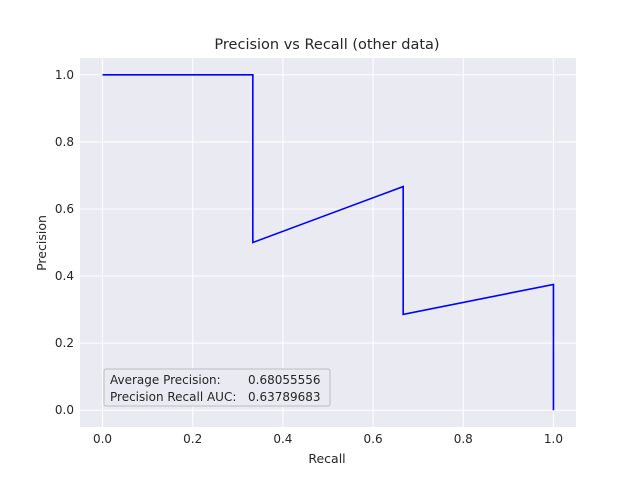  Describe the element at coordinates (41, 243) in the screenshot. I see `y-axis-label: Precision` at that location.